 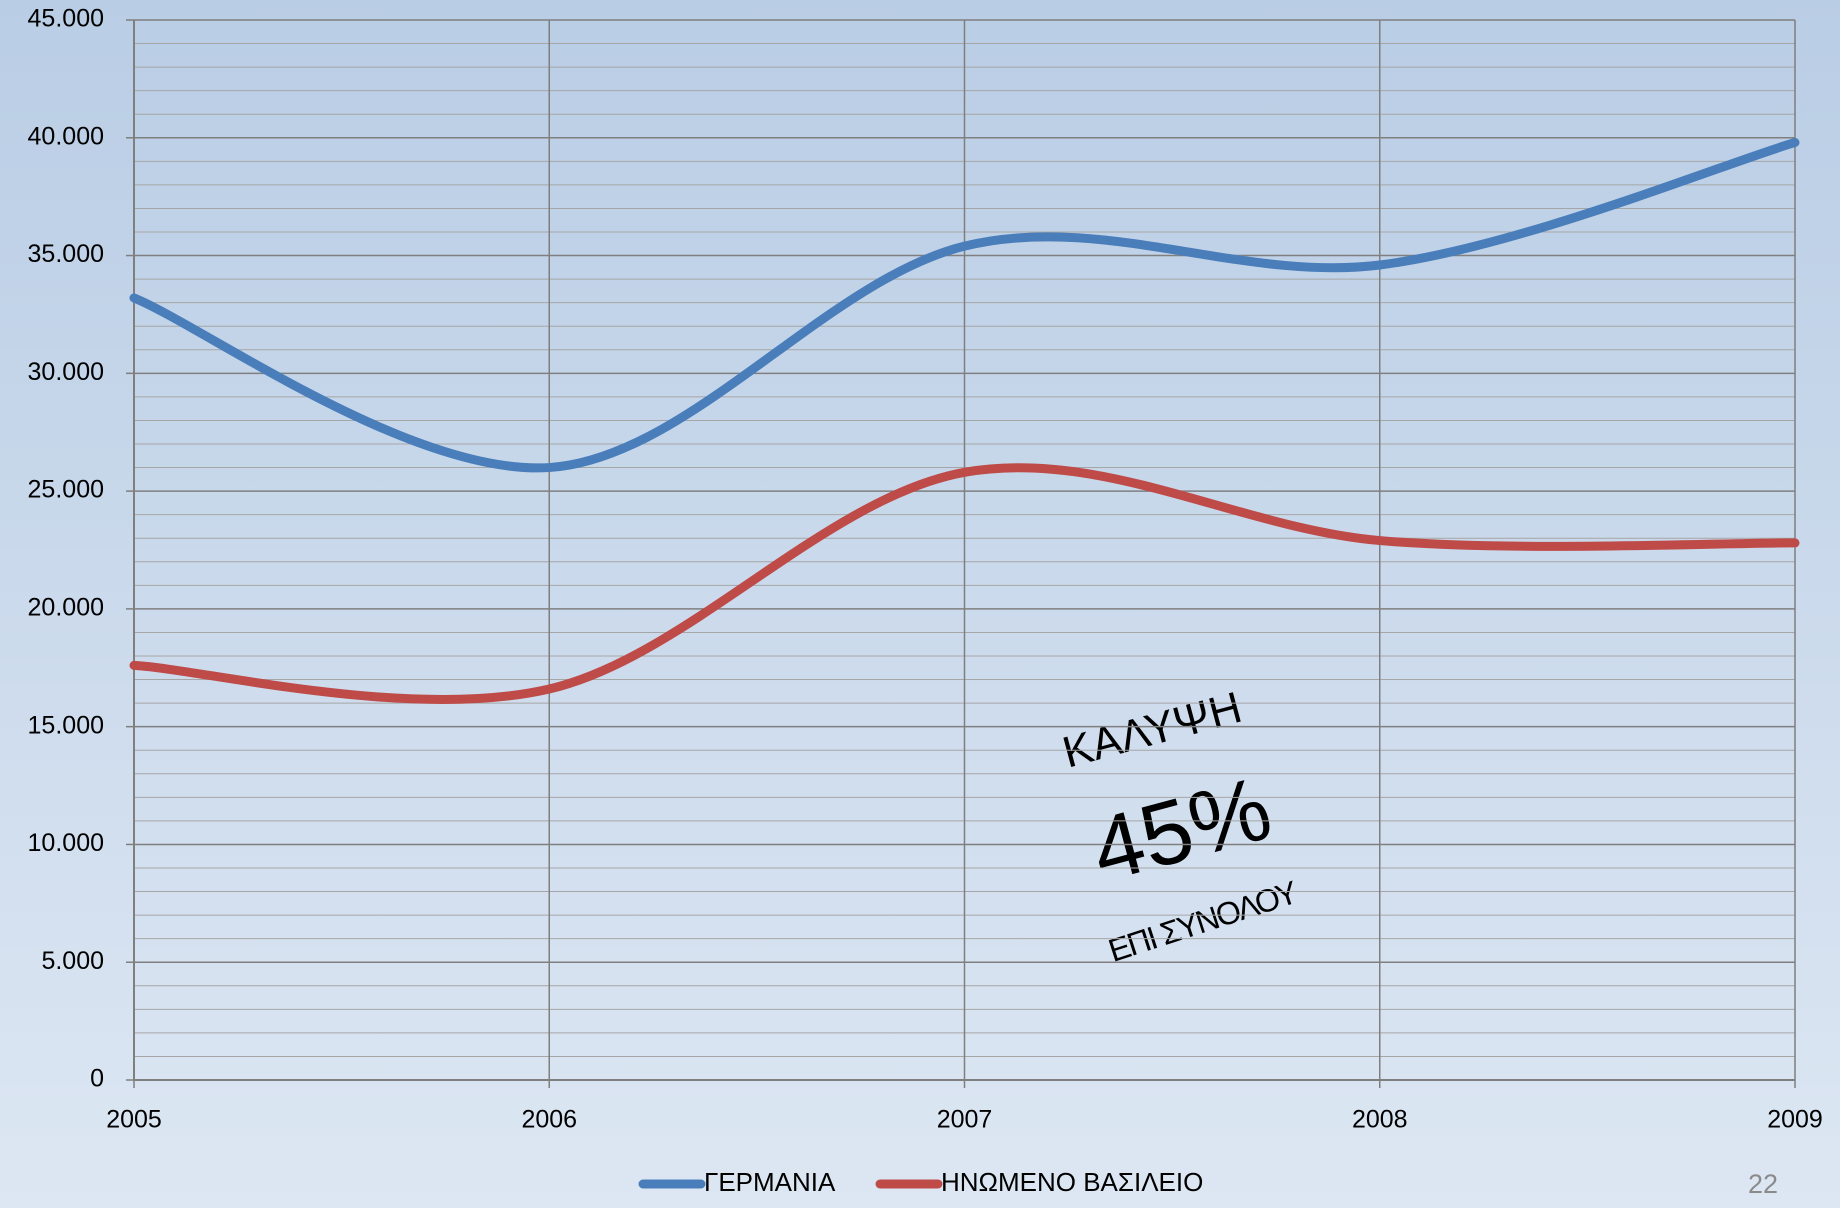 I want to click on legend-label: ΗΝΩΜΕΝΟ ΒΑΣΙΛΕΙΟ, so click(x=1072, y=1182).